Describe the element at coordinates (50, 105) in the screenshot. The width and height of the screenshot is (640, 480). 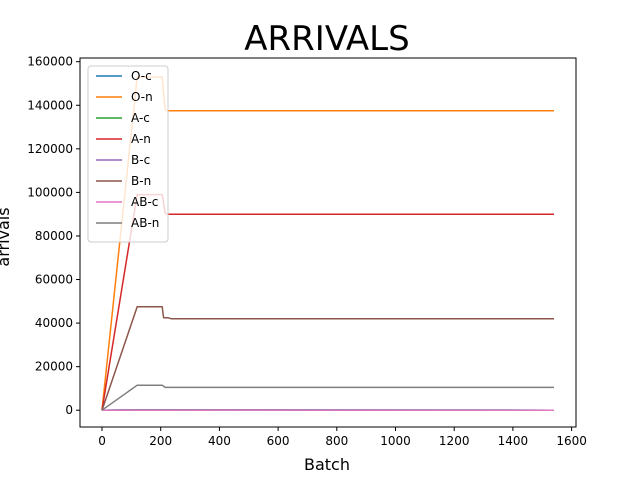
I see `y-tick-label: 140000` at that location.